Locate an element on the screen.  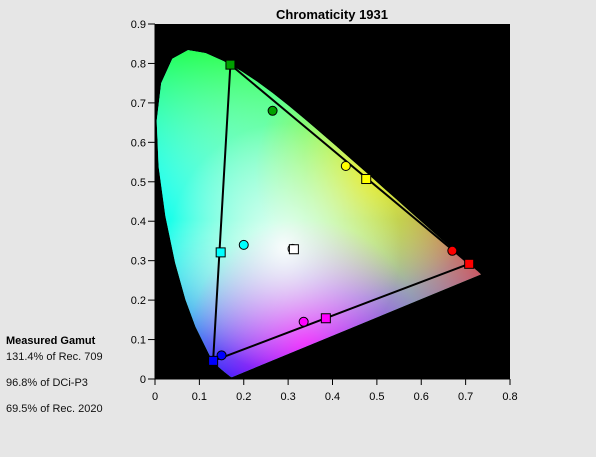
red-target-marker is located at coordinates (452, 250).